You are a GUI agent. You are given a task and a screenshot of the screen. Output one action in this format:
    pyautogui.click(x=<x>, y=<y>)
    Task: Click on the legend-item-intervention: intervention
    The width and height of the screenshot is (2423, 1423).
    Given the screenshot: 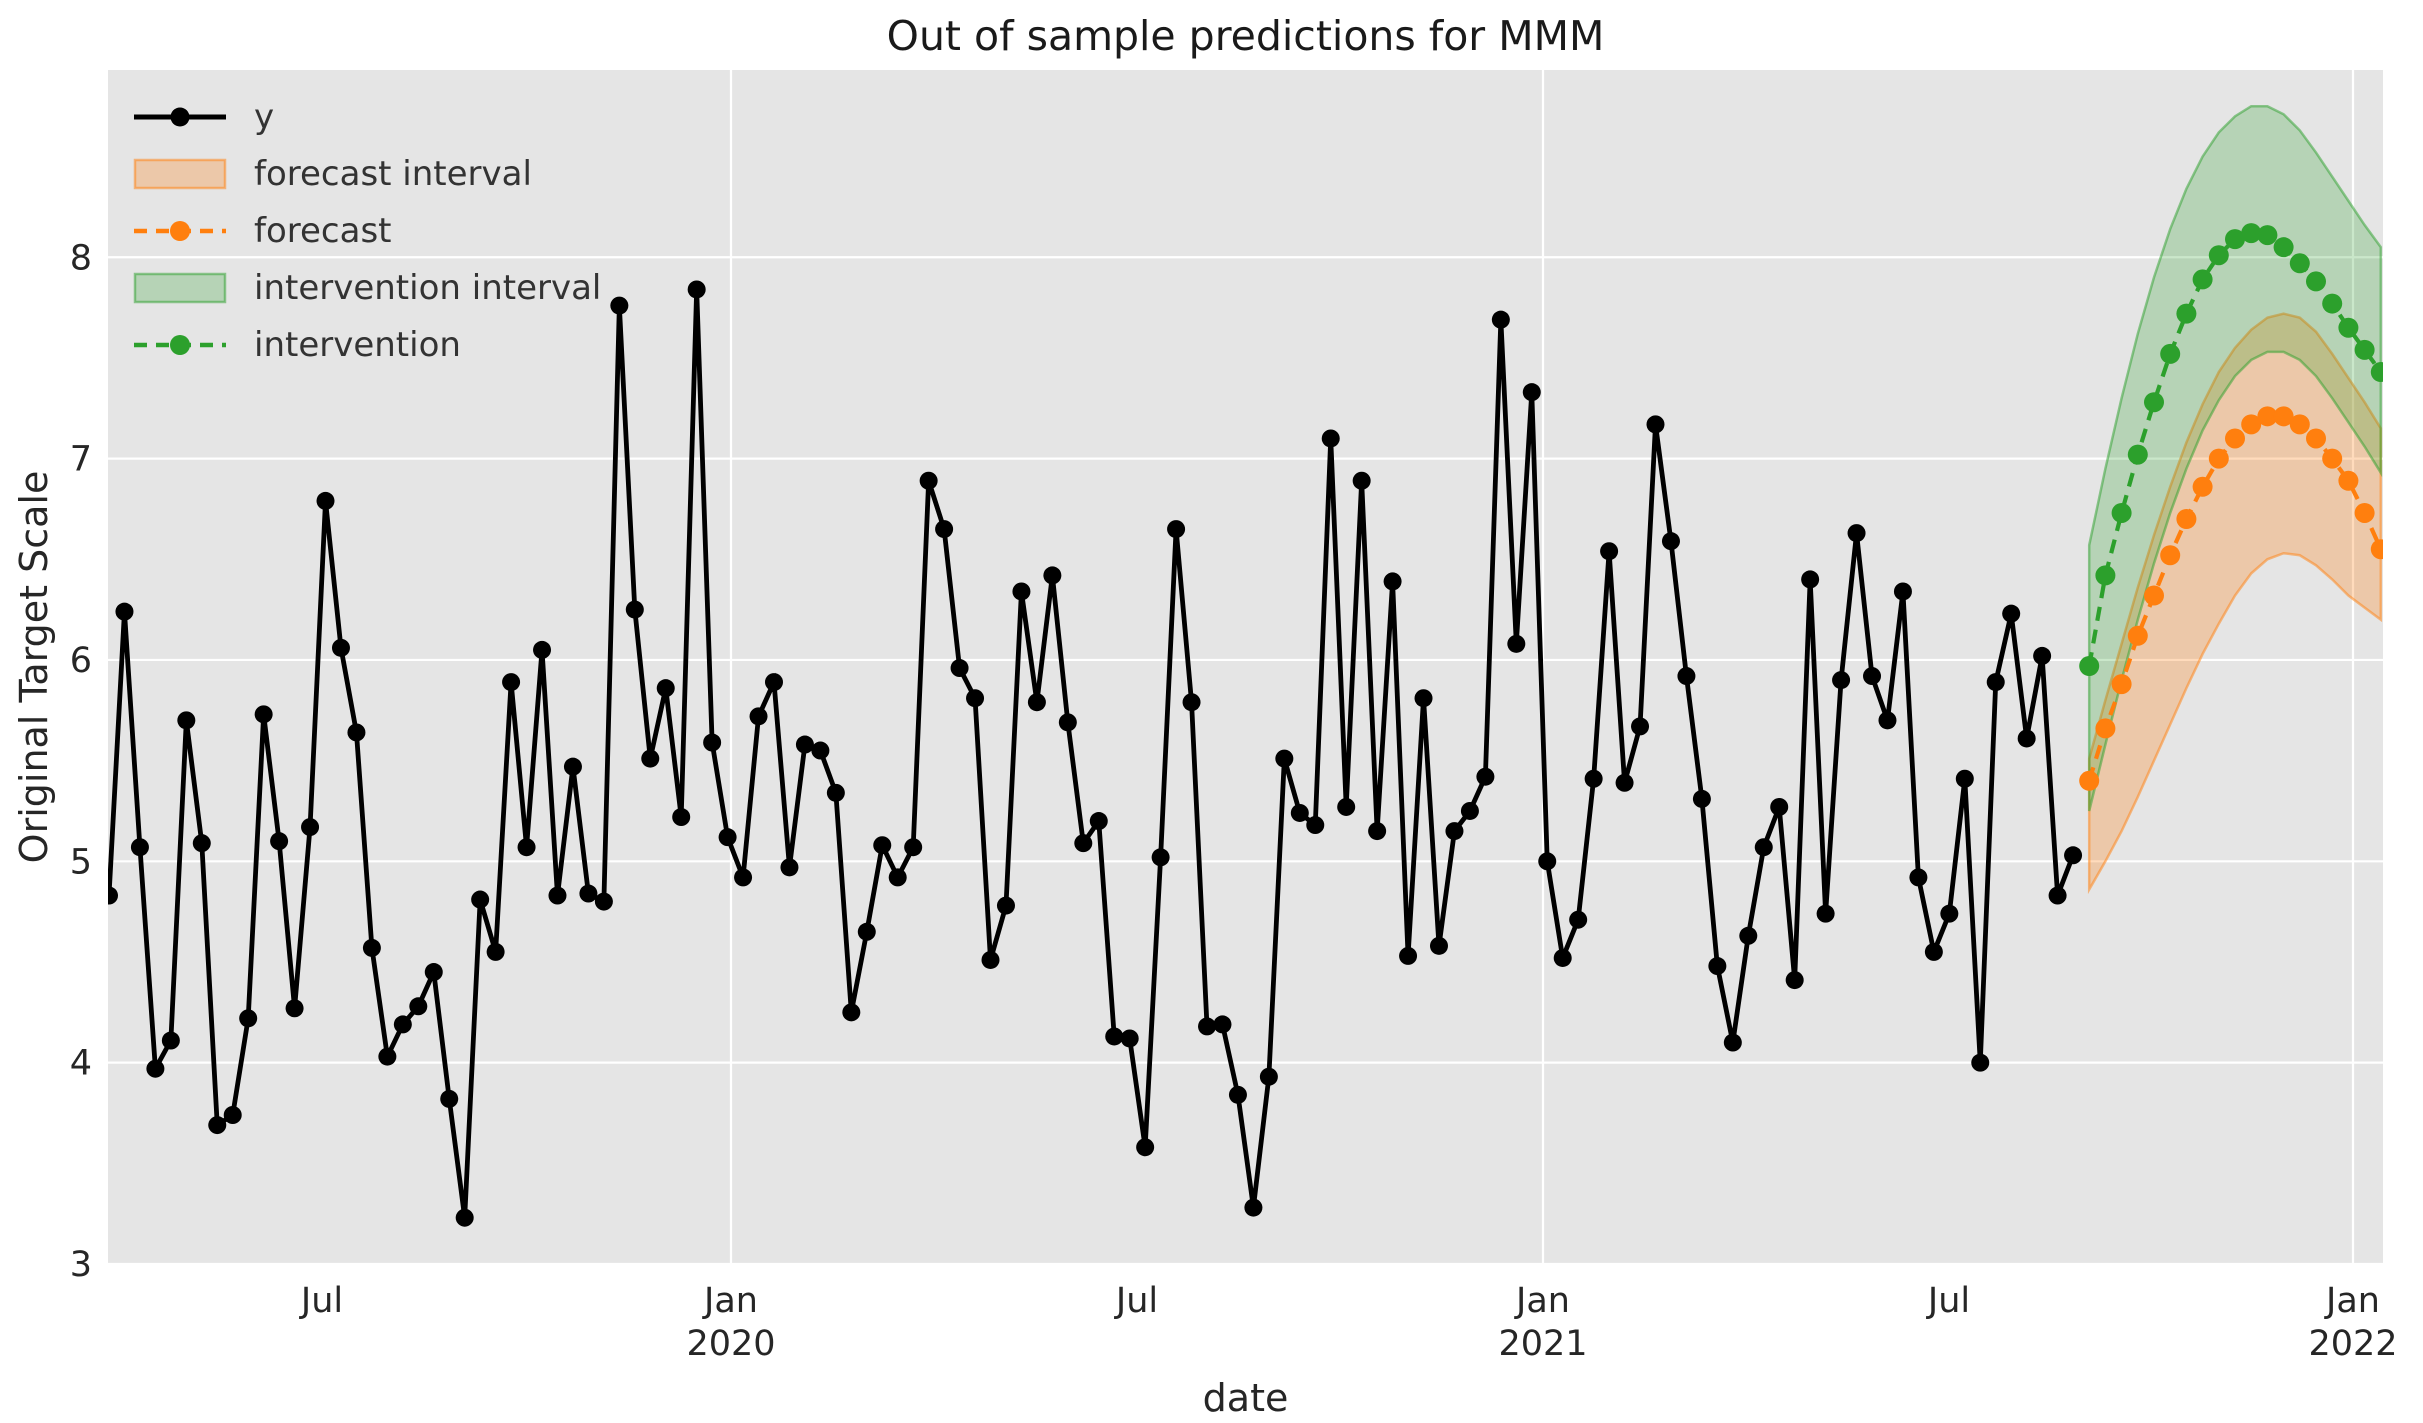 What is the action you would take?
    pyautogui.click(x=366, y=344)
    